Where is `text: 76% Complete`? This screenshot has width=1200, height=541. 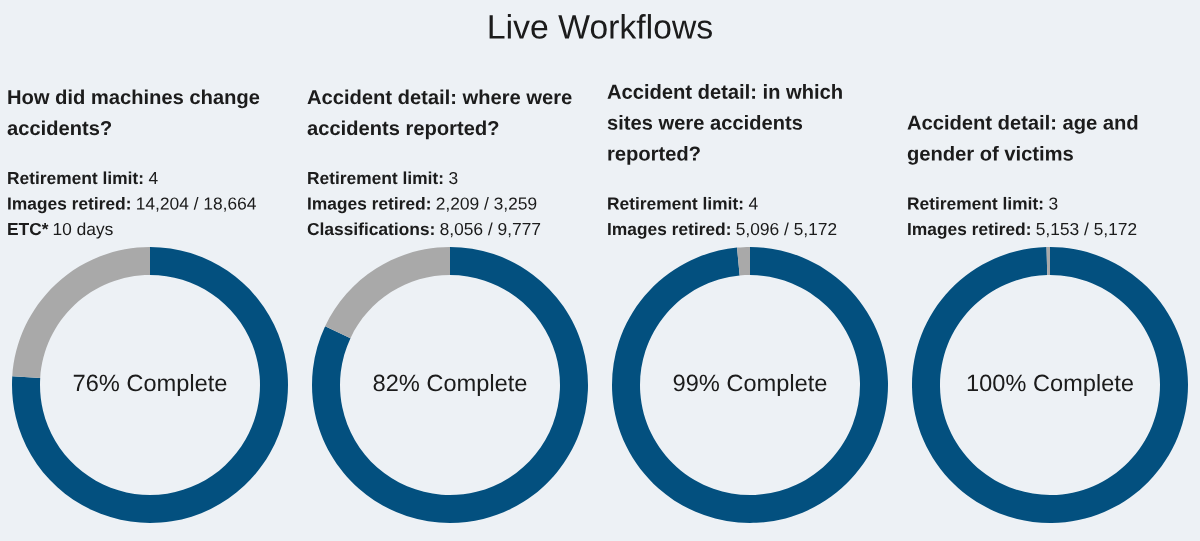 text: 76% Complete is located at coordinates (150, 385).